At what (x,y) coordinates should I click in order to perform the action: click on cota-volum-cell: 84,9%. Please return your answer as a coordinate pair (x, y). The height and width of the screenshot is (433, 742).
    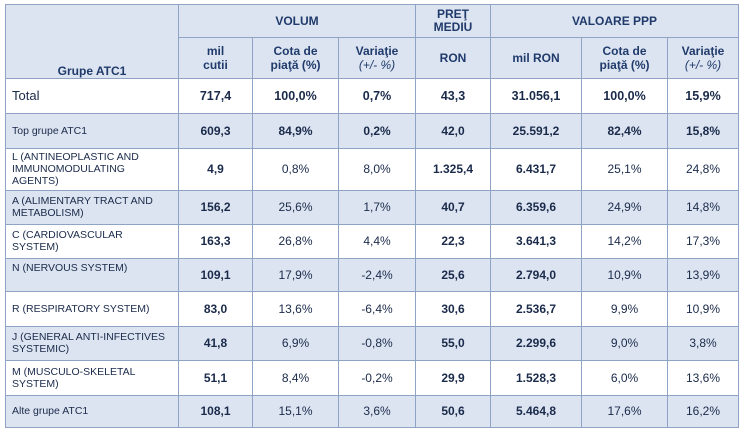
    Looking at the image, I should click on (295, 131).